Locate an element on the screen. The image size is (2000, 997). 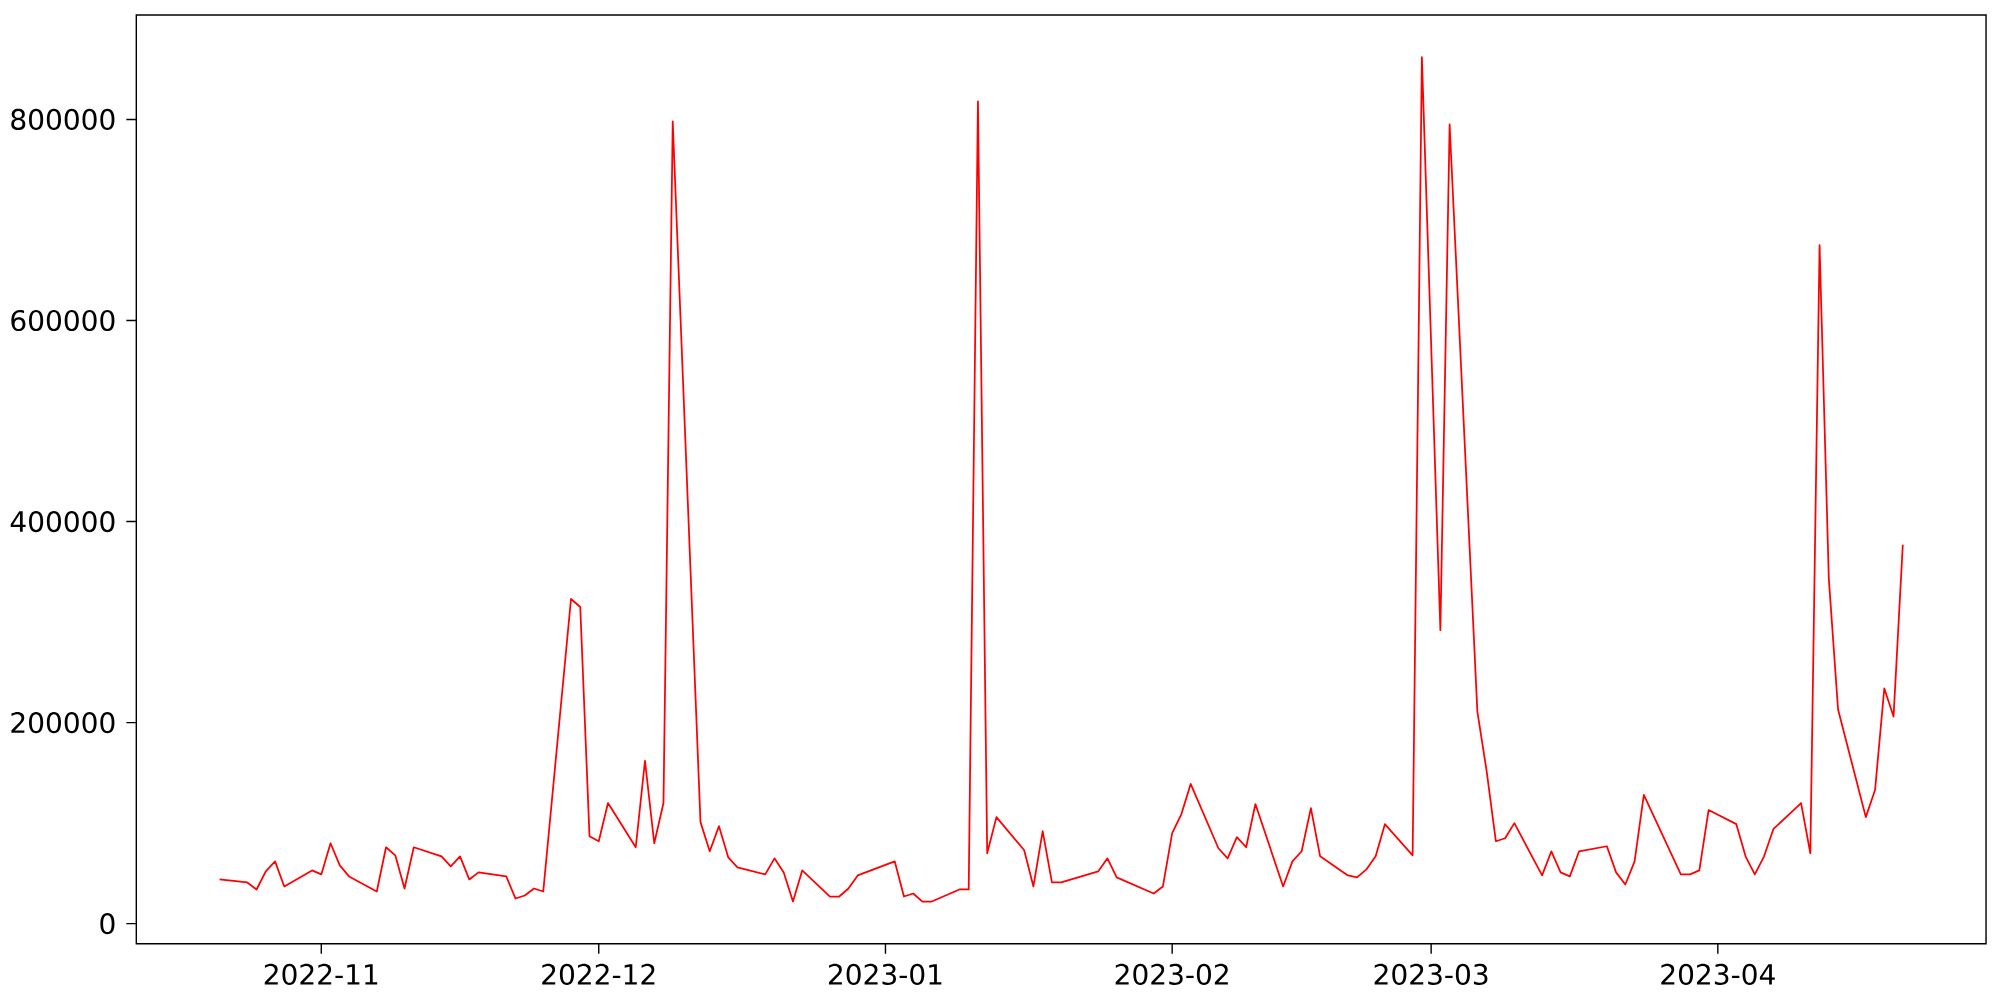
y-tick-label: 400000 is located at coordinates (62, 522).